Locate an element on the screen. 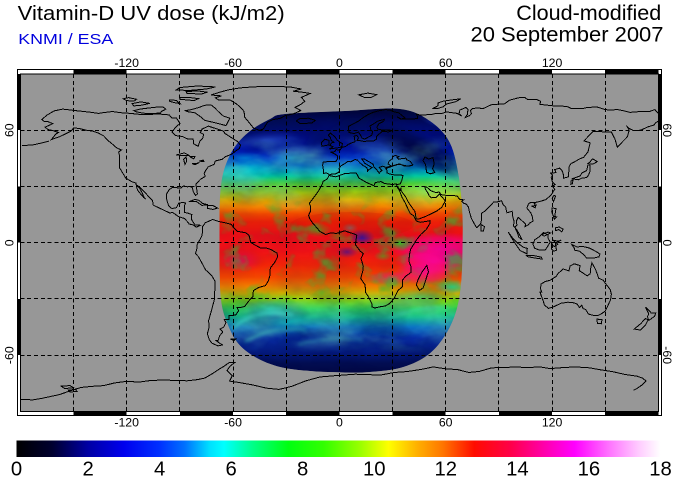 This screenshot has width=678, height=480. svg-text: Vitamin-D UV dose (kJ/m2) is located at coordinates (151, 13).